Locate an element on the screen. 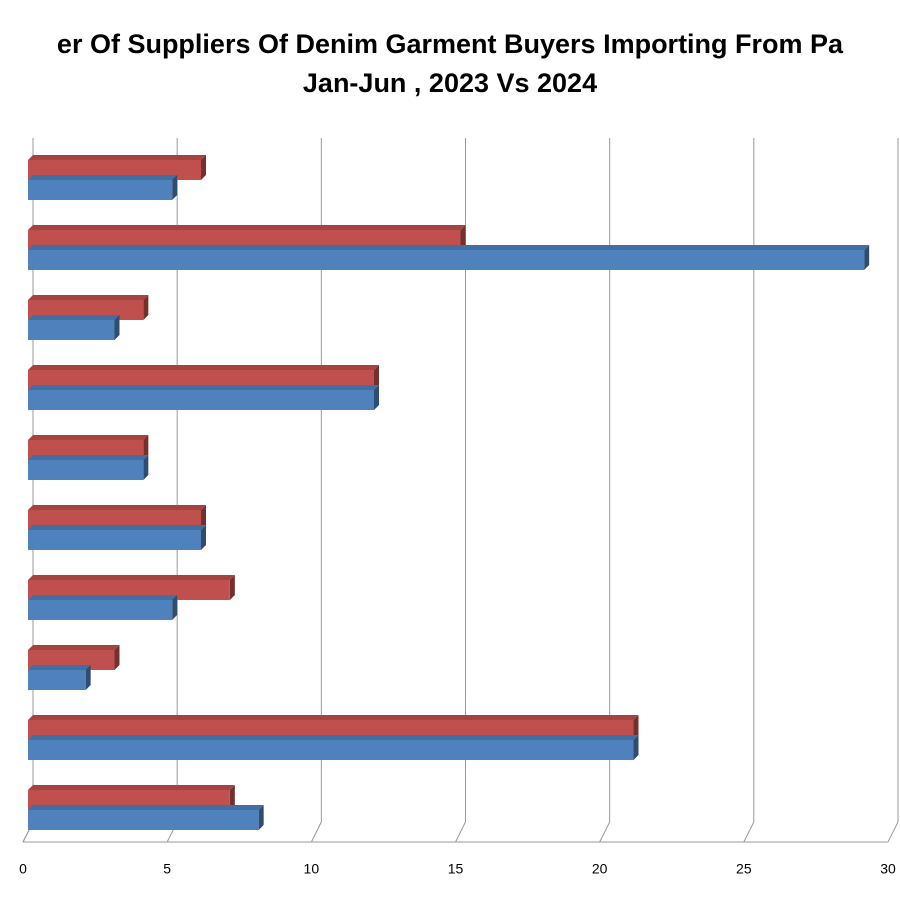  x-tick-label: 30 is located at coordinates (888, 869).